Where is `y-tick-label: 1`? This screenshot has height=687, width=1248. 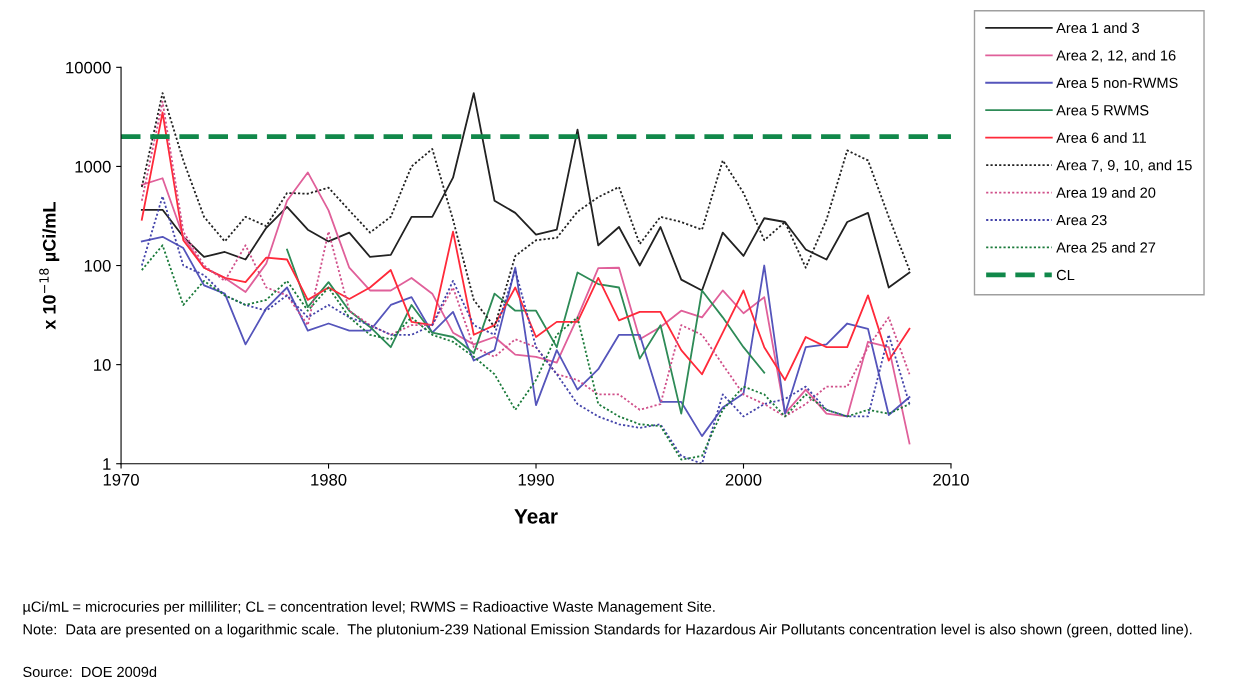
y-tick-label: 1 is located at coordinates (107, 464).